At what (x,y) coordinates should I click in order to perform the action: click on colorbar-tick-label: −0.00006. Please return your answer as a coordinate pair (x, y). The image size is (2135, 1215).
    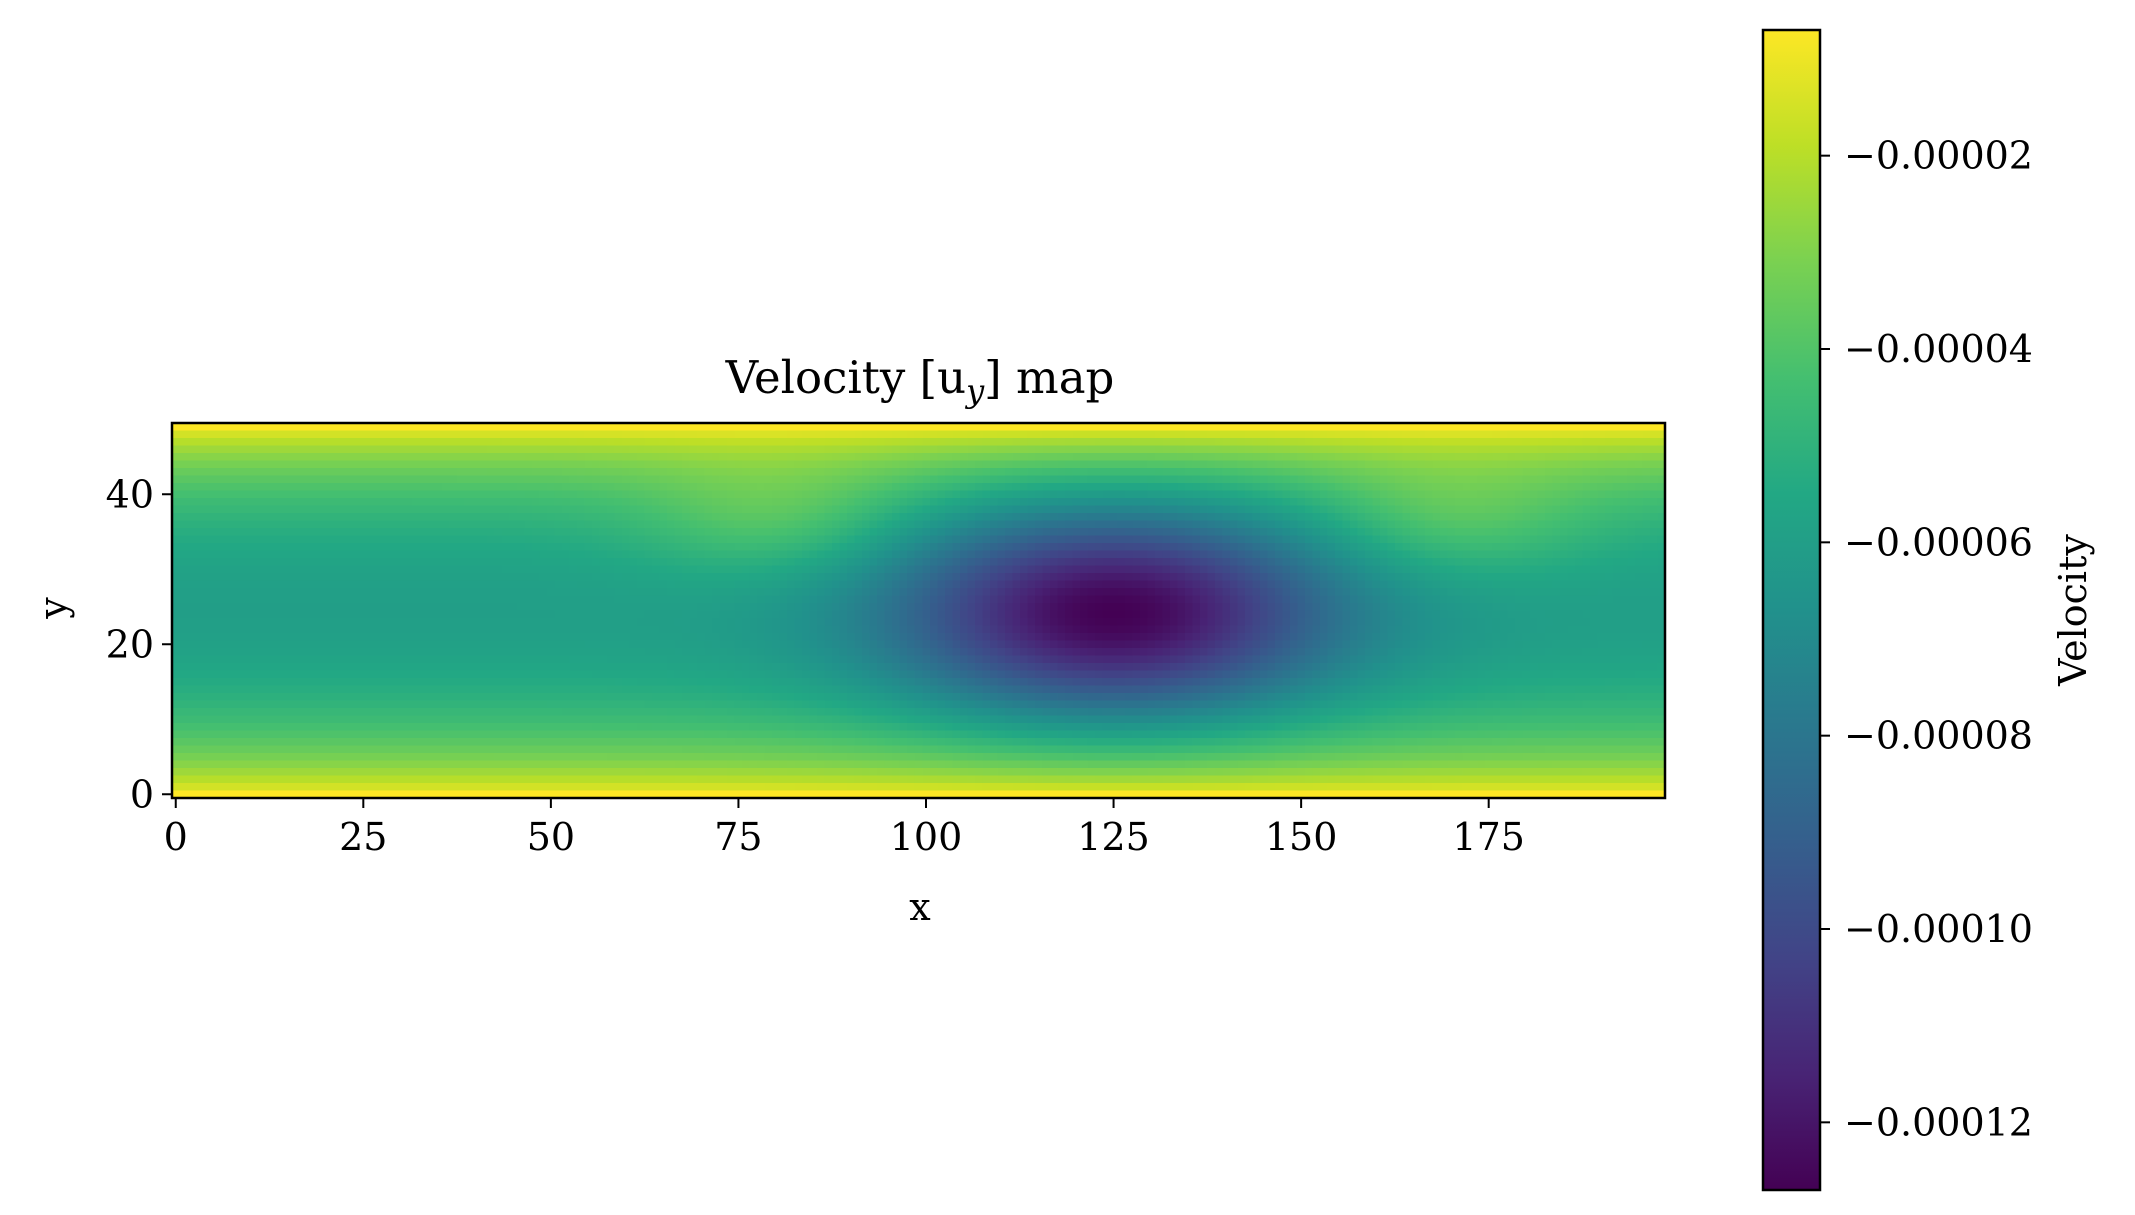
    Looking at the image, I should click on (1938, 542).